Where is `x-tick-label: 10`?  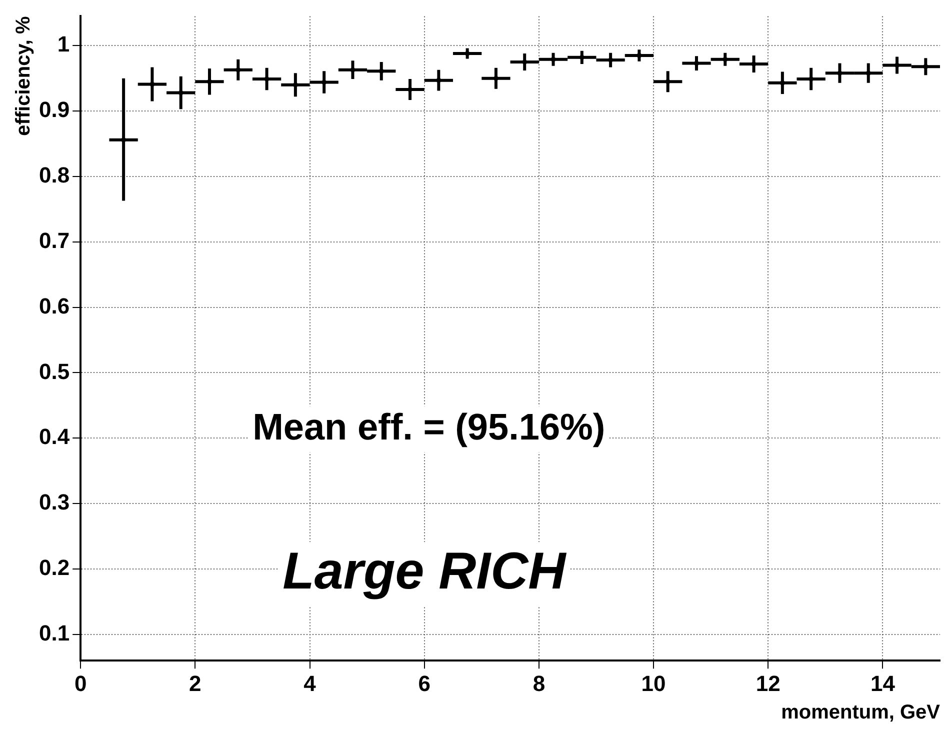 x-tick-label: 10 is located at coordinates (653, 683).